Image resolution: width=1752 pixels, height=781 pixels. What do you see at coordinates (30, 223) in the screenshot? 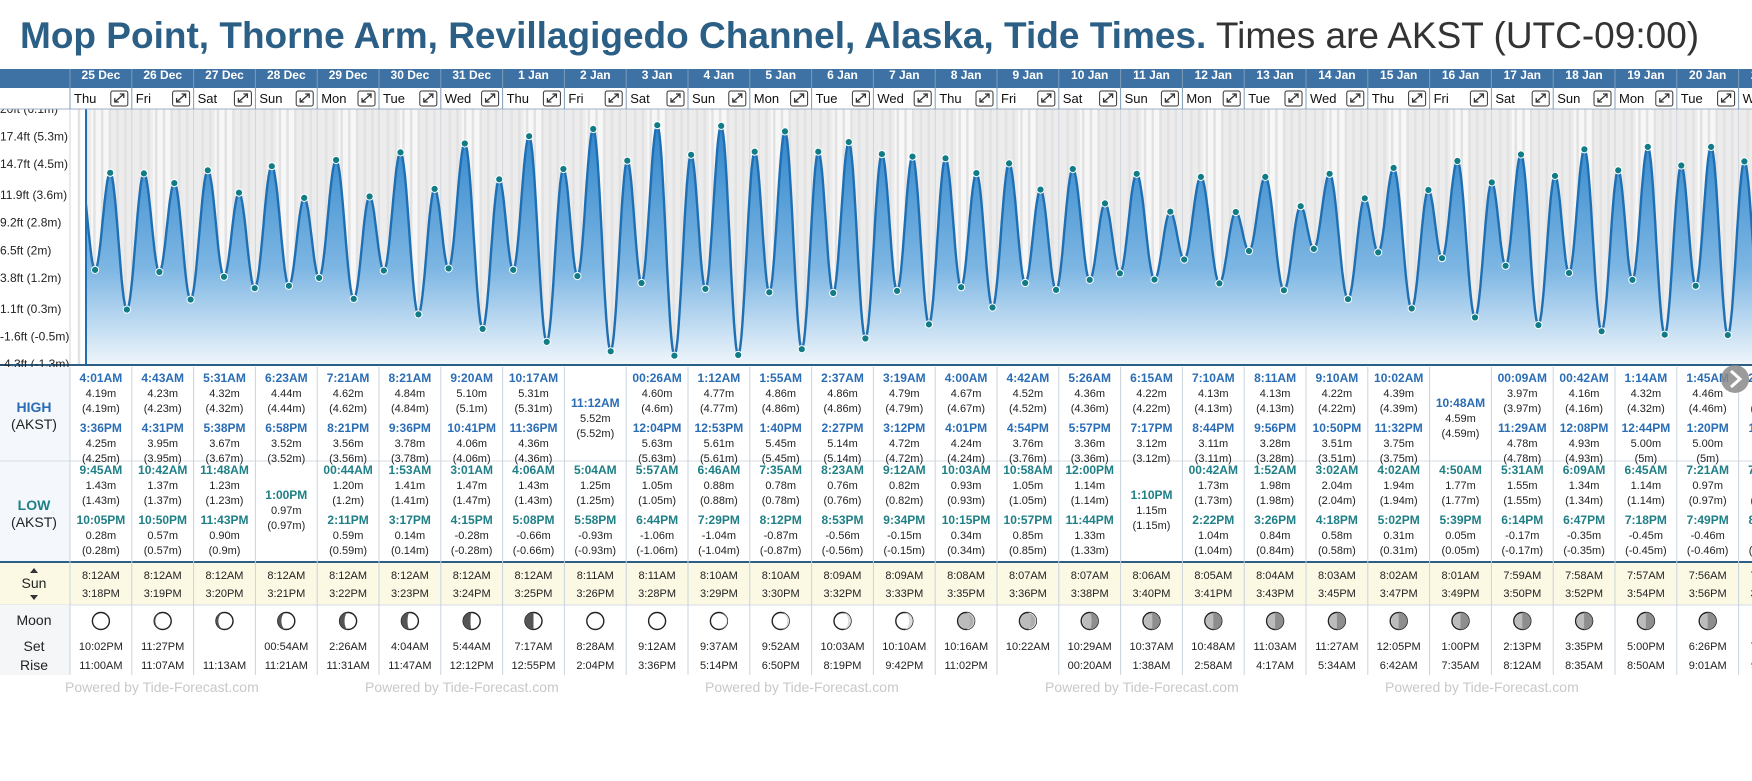
I see `y-tick-label: 9.2ft (2.8m)` at bounding box center [30, 223].